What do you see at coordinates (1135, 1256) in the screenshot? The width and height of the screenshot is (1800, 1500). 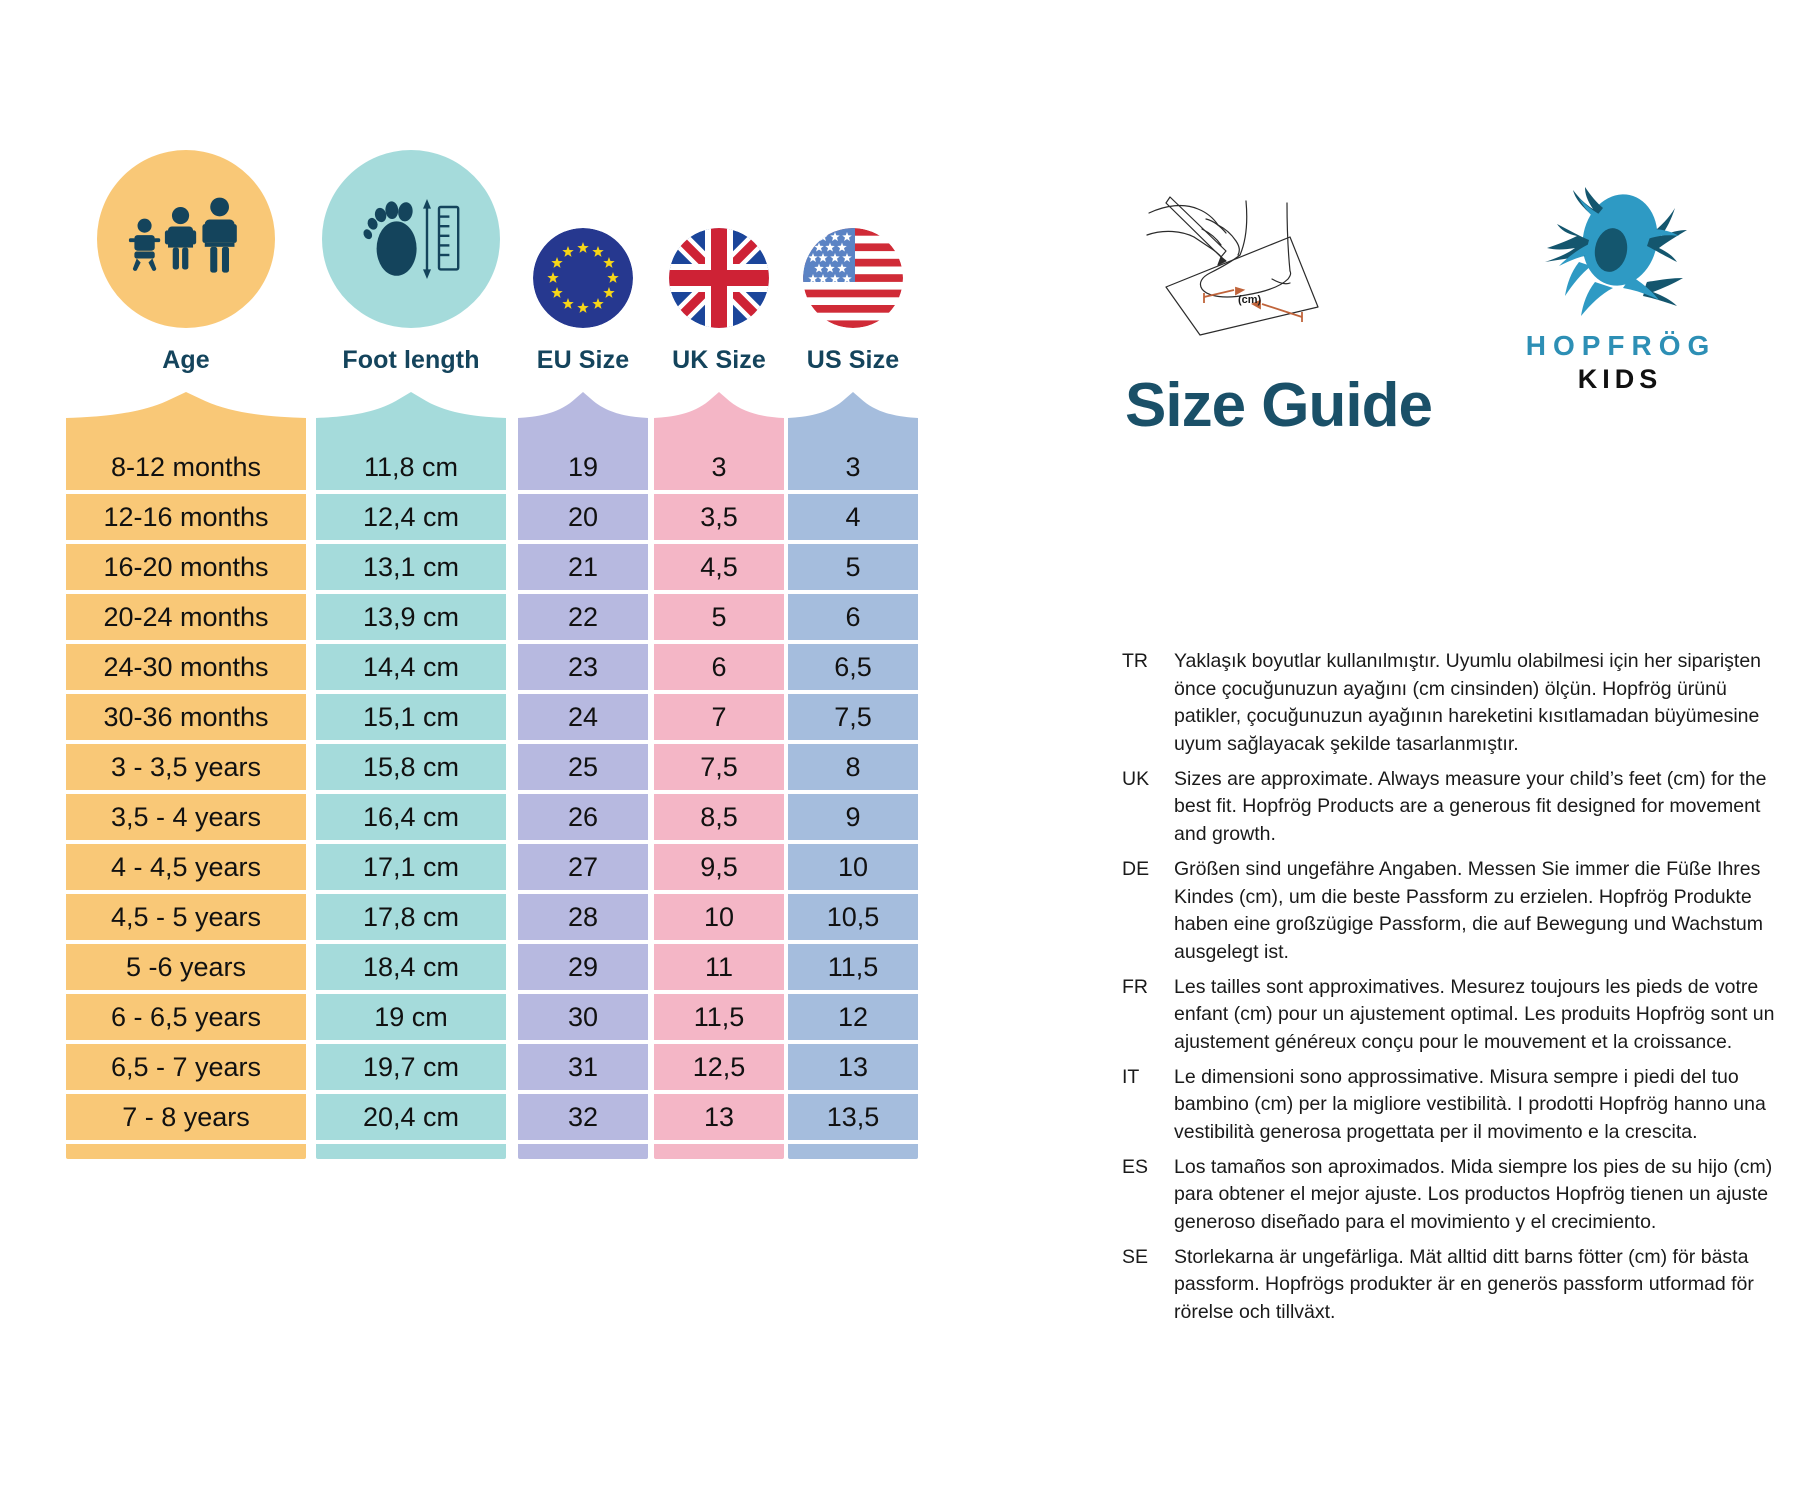 I see `language-code: SE` at bounding box center [1135, 1256].